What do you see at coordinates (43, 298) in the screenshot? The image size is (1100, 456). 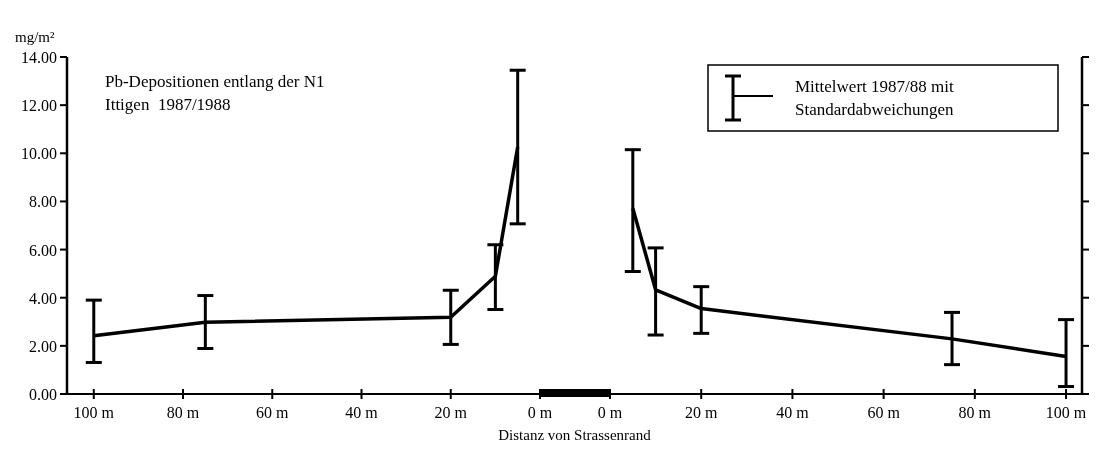 I see `y-tick-label: 4.00` at bounding box center [43, 298].